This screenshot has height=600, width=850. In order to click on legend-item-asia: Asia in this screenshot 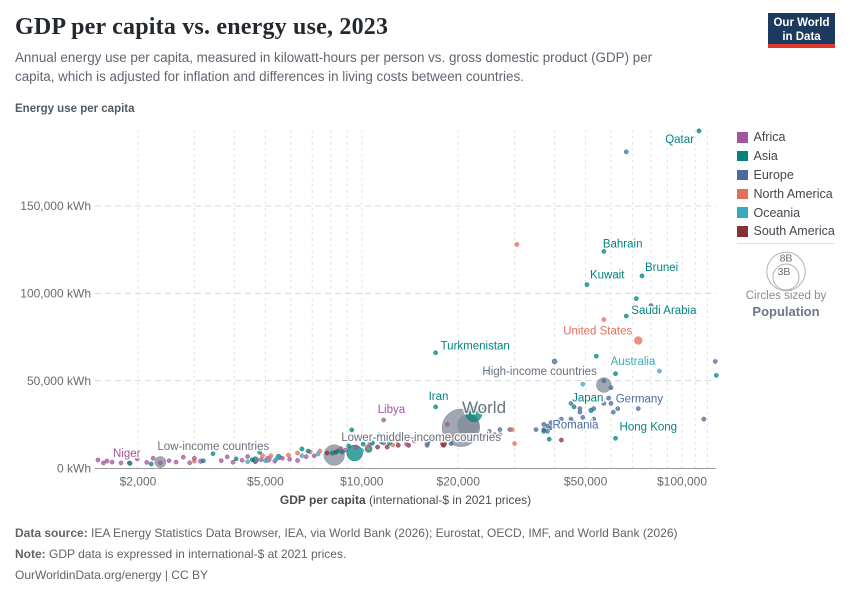, I will do `click(786, 156)`.